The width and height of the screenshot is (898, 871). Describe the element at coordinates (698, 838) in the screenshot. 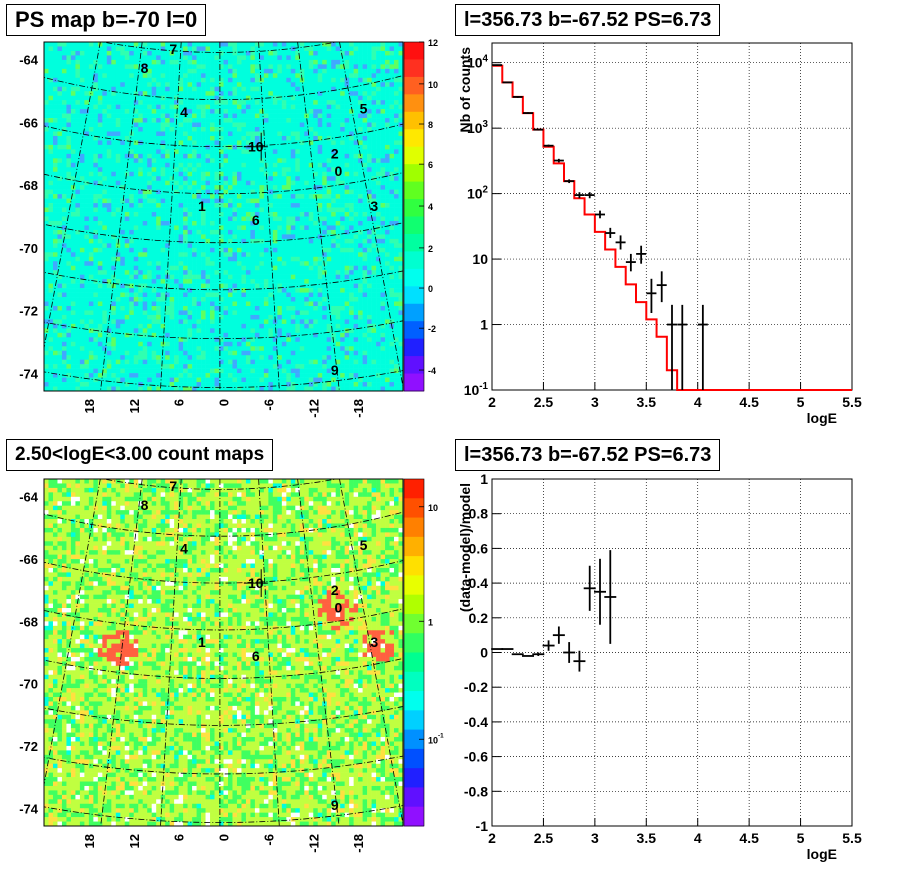

I see `x-tick-label: 4` at that location.